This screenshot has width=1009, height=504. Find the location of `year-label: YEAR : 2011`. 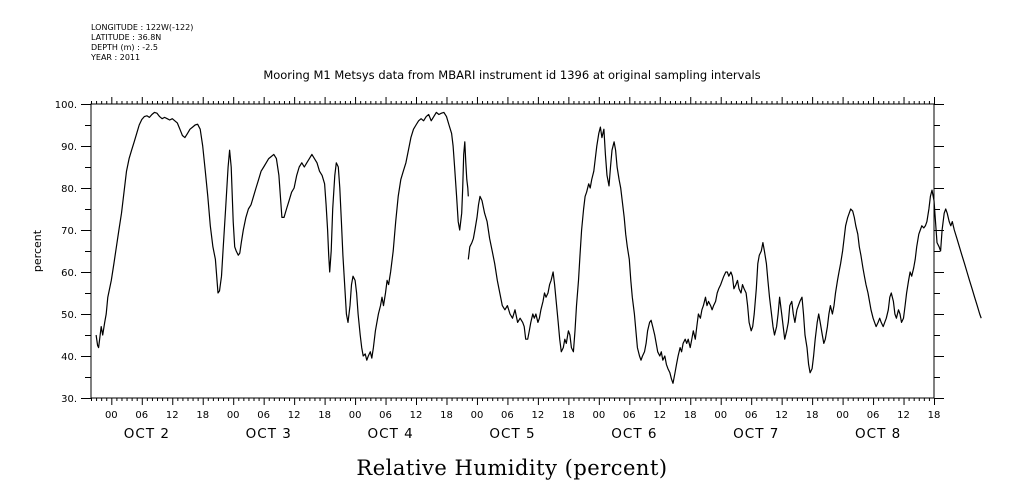

year-label: YEAR : 2011 is located at coordinates (115, 57).